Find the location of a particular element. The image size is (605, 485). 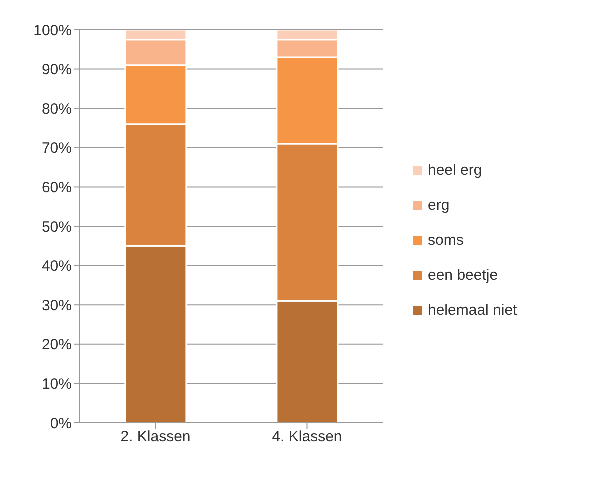

y-tick-label: 0% is located at coordinates (61, 423).